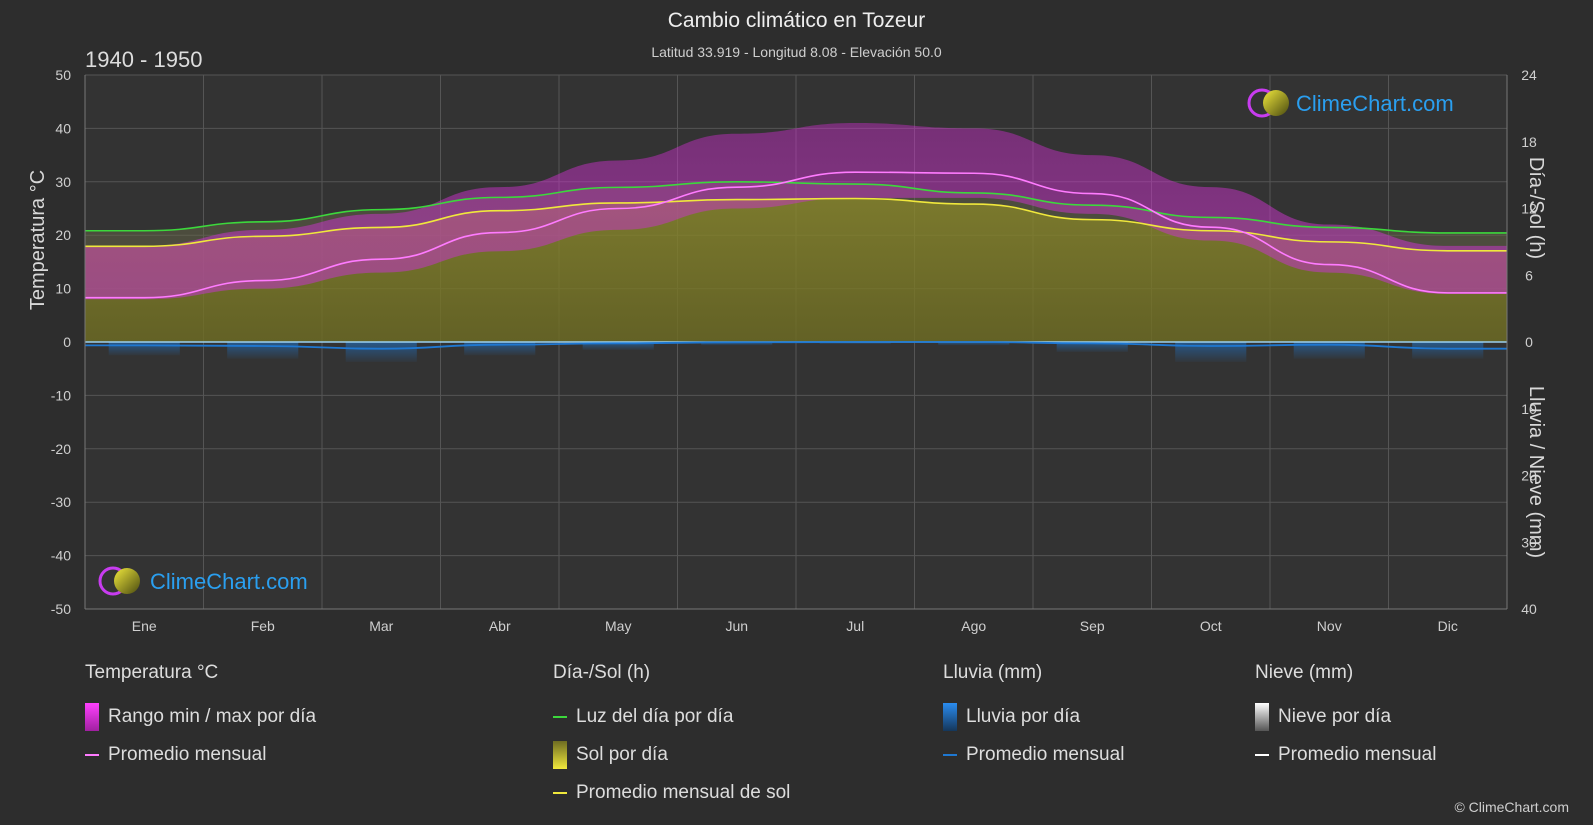  What do you see at coordinates (655, 716) in the screenshot?
I see `legend-label: Luz del día por día` at bounding box center [655, 716].